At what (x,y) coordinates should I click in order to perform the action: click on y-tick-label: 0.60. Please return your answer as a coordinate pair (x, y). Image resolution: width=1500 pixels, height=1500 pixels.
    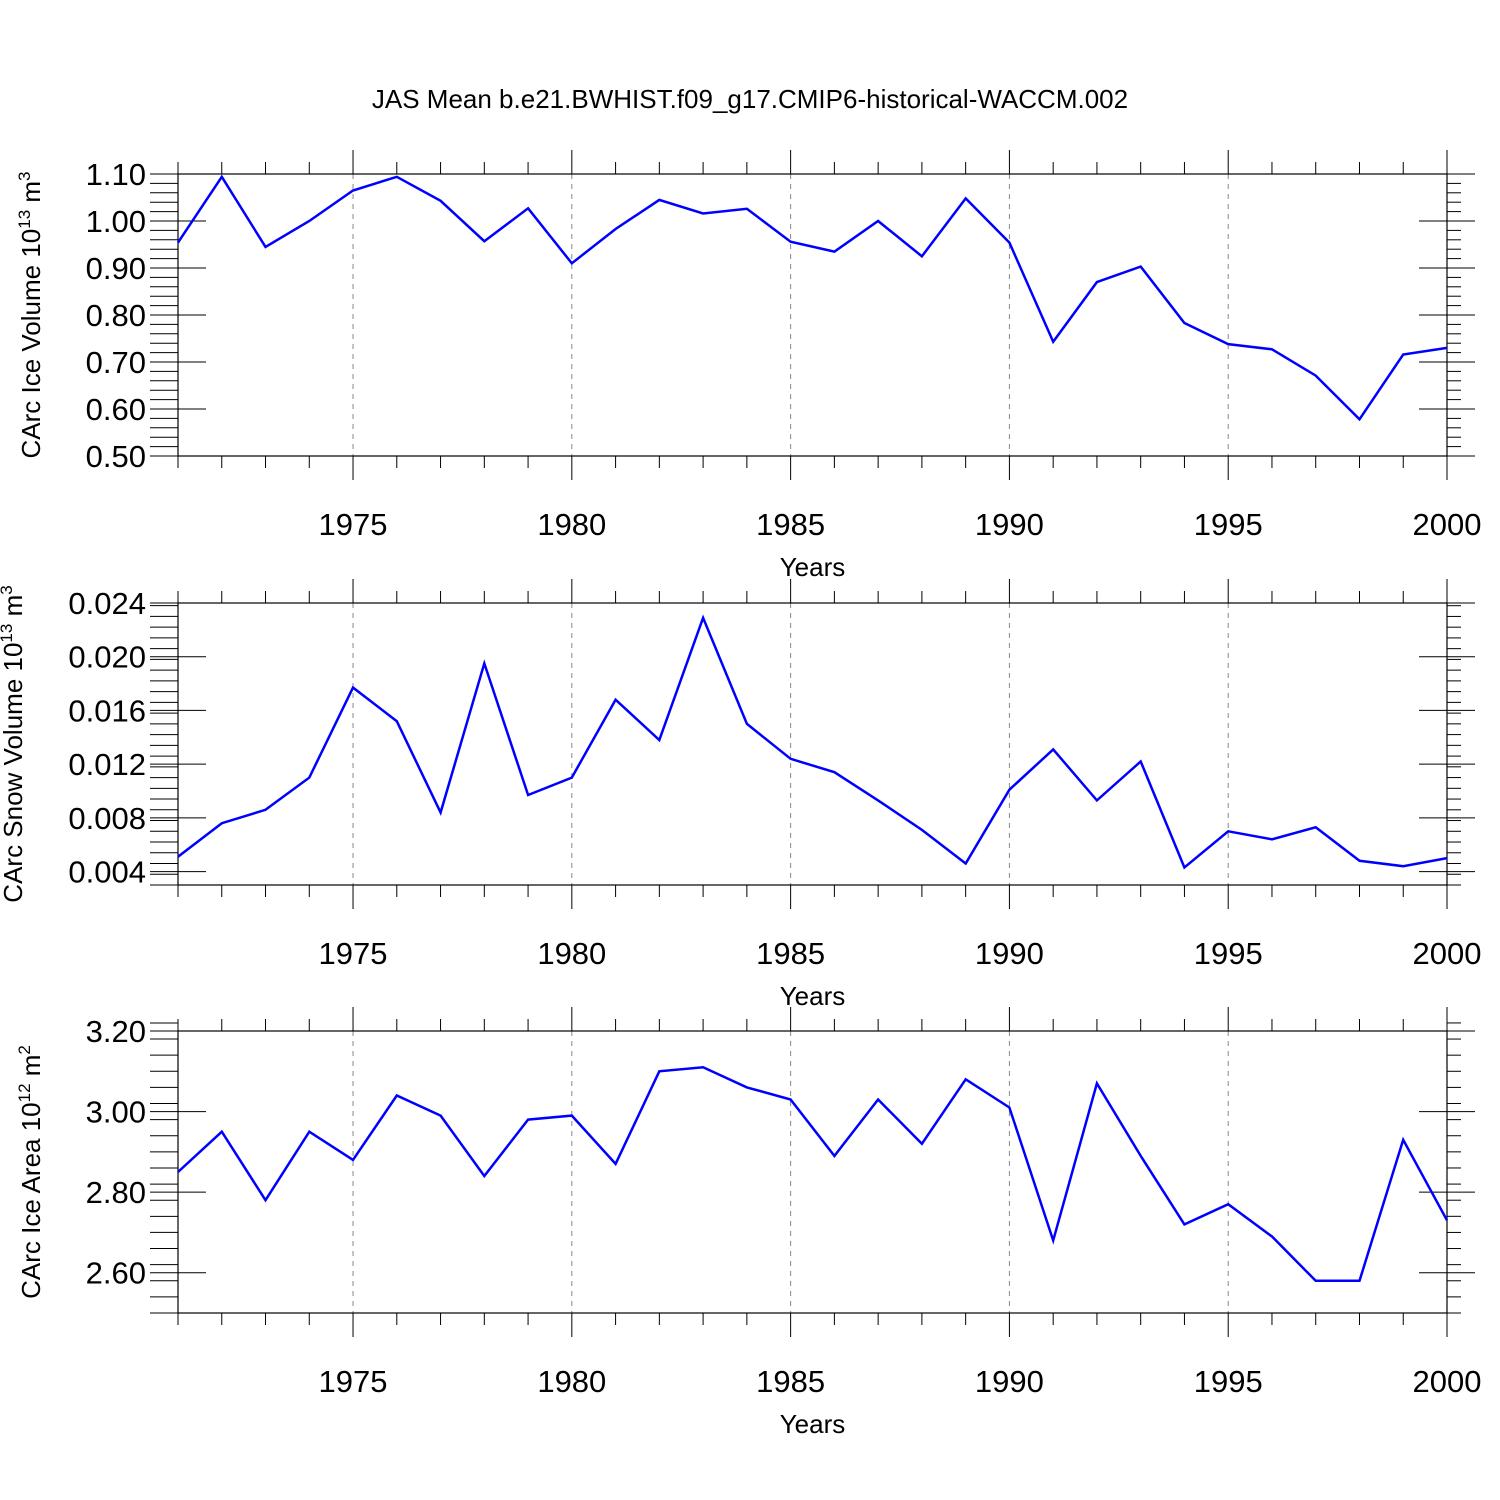
    Looking at the image, I should click on (116, 409).